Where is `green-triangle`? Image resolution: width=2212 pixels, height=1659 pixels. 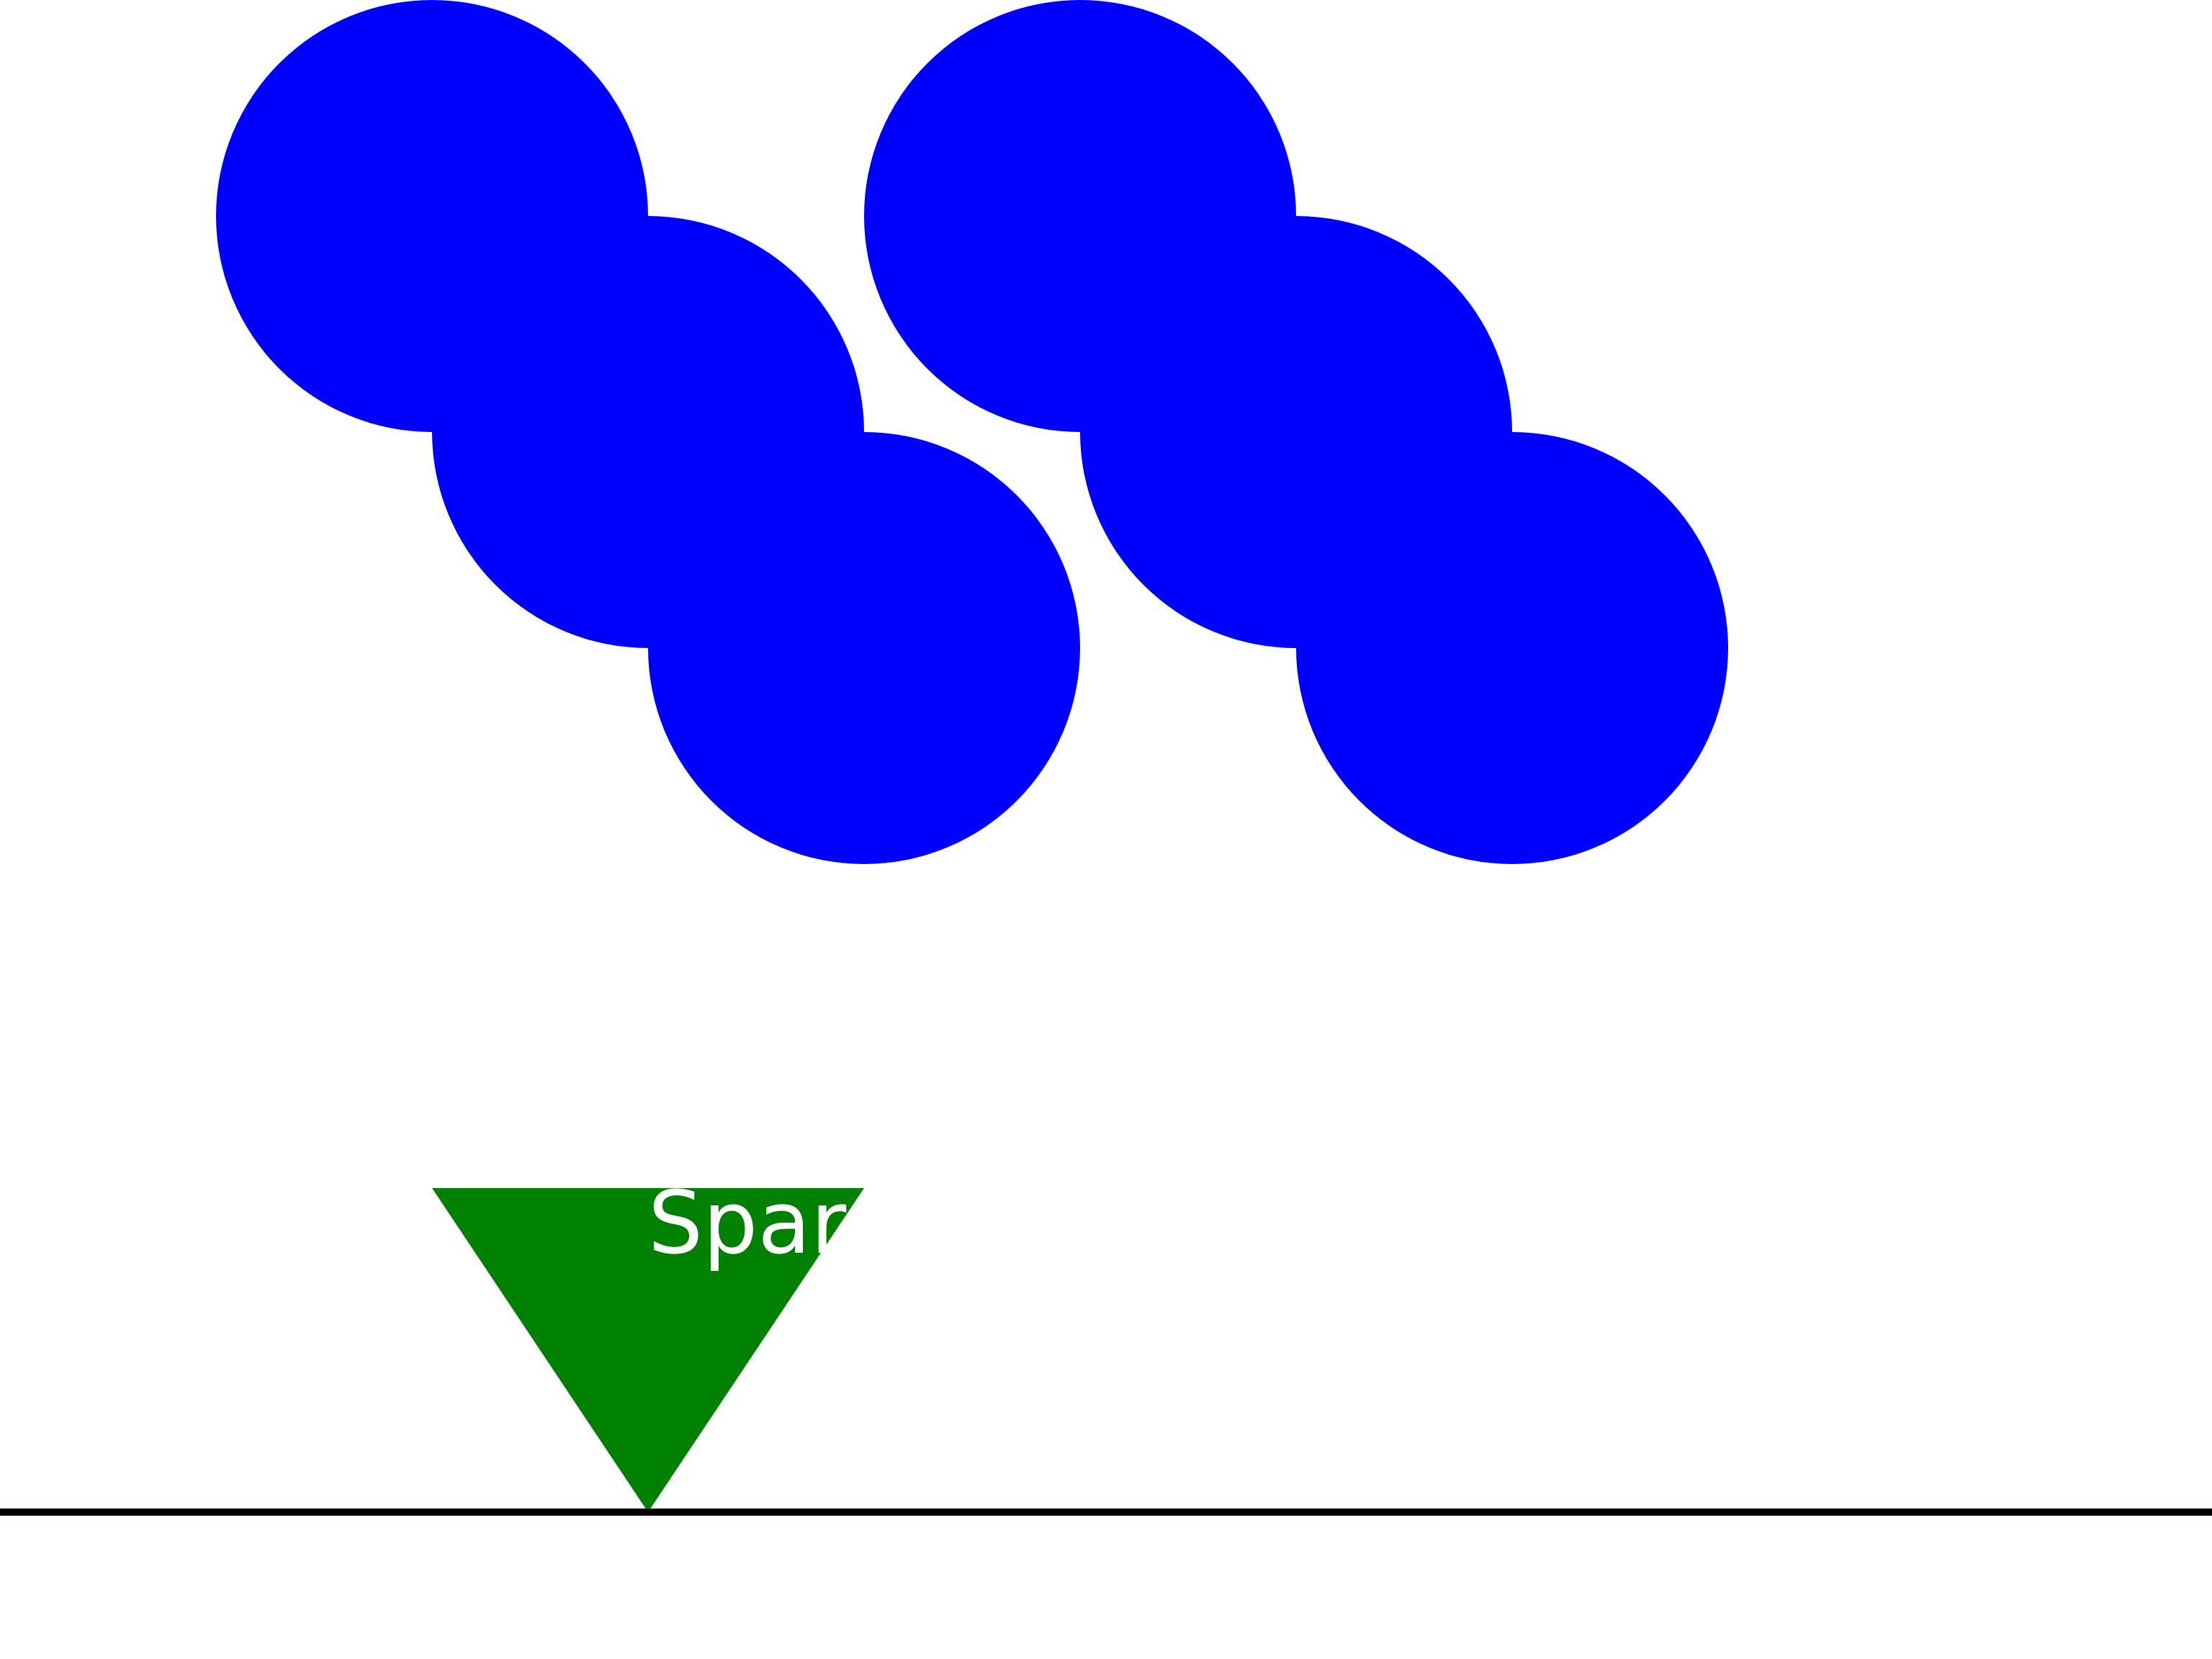
green-triangle is located at coordinates (648, 1350).